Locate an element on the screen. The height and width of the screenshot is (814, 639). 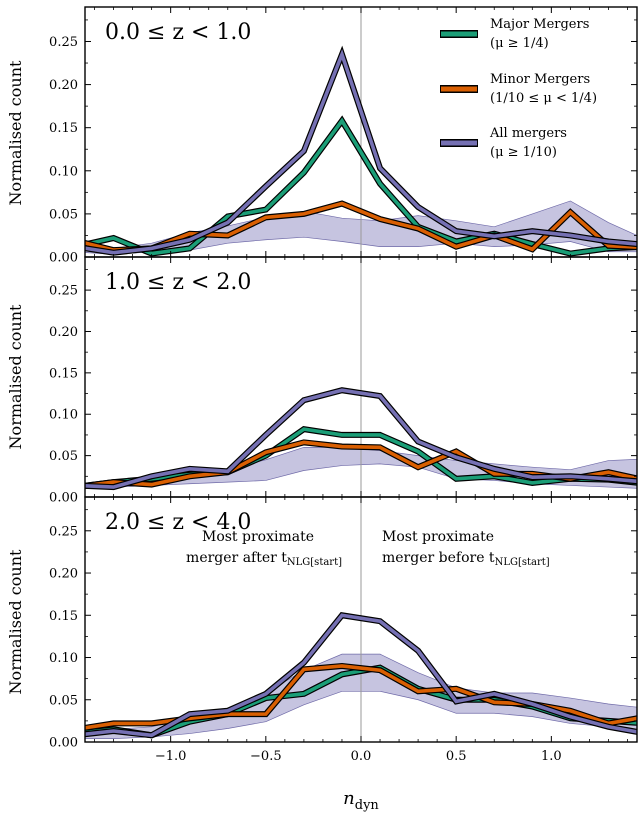
annotation-left-line1: Most proximate is located at coordinates (258, 537).